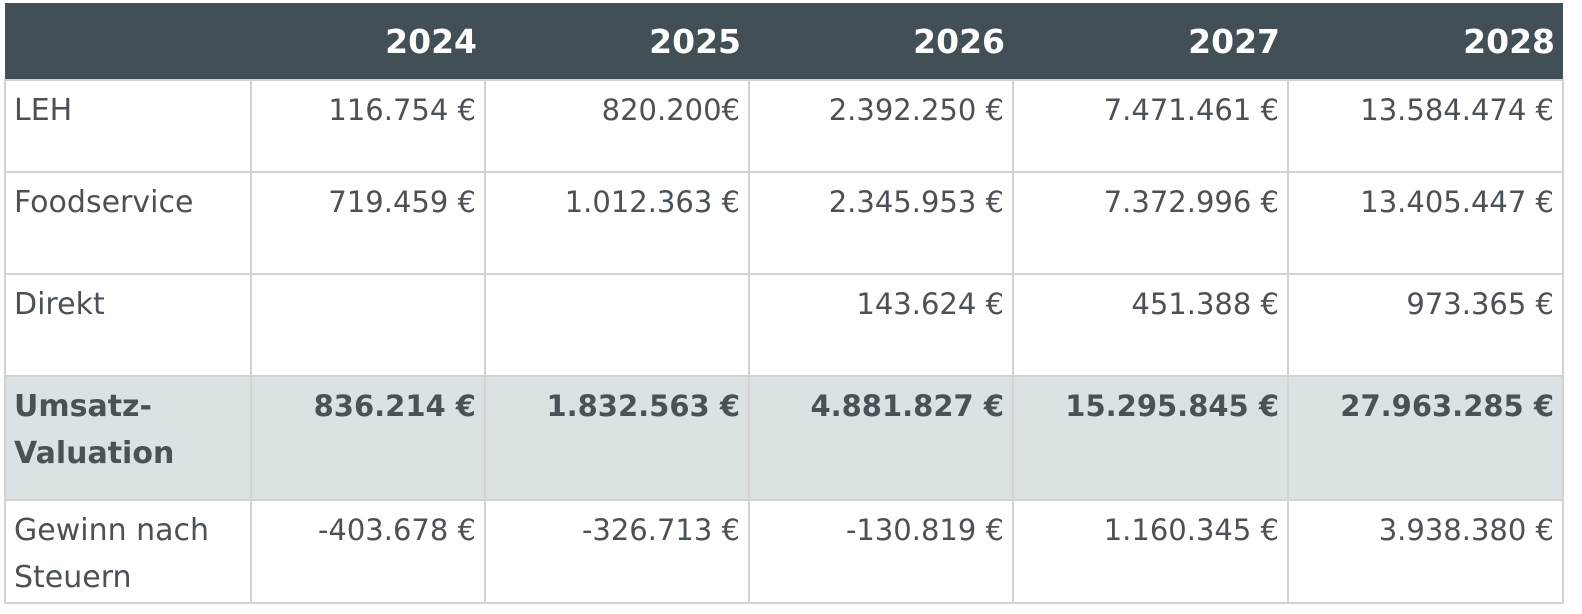  What do you see at coordinates (128, 126) in the screenshot?
I see `row-label: LEH` at bounding box center [128, 126].